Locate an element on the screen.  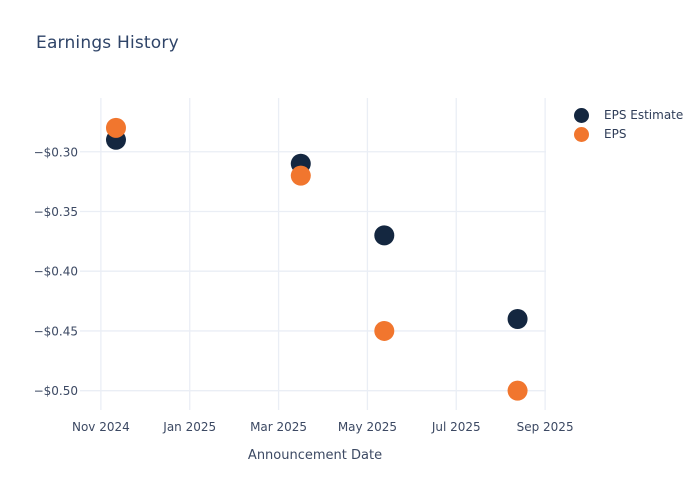
x-tick-label: Sep 2025 is located at coordinates (545, 427).